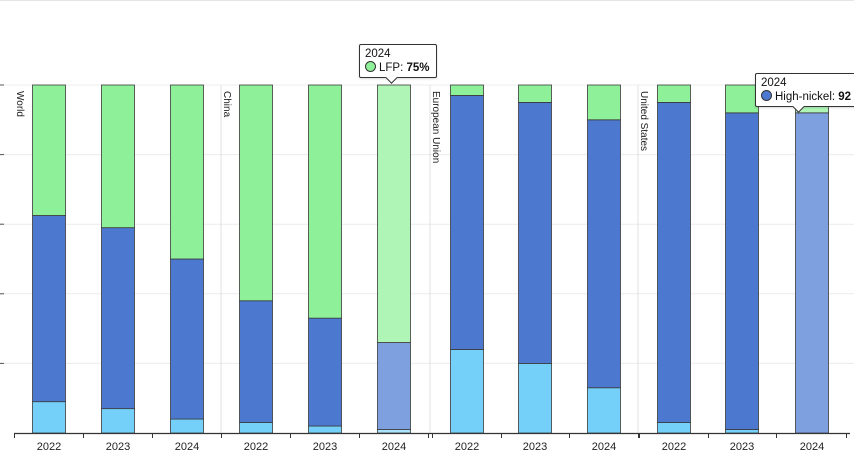  I want to click on group-label: United States, so click(643, 121).